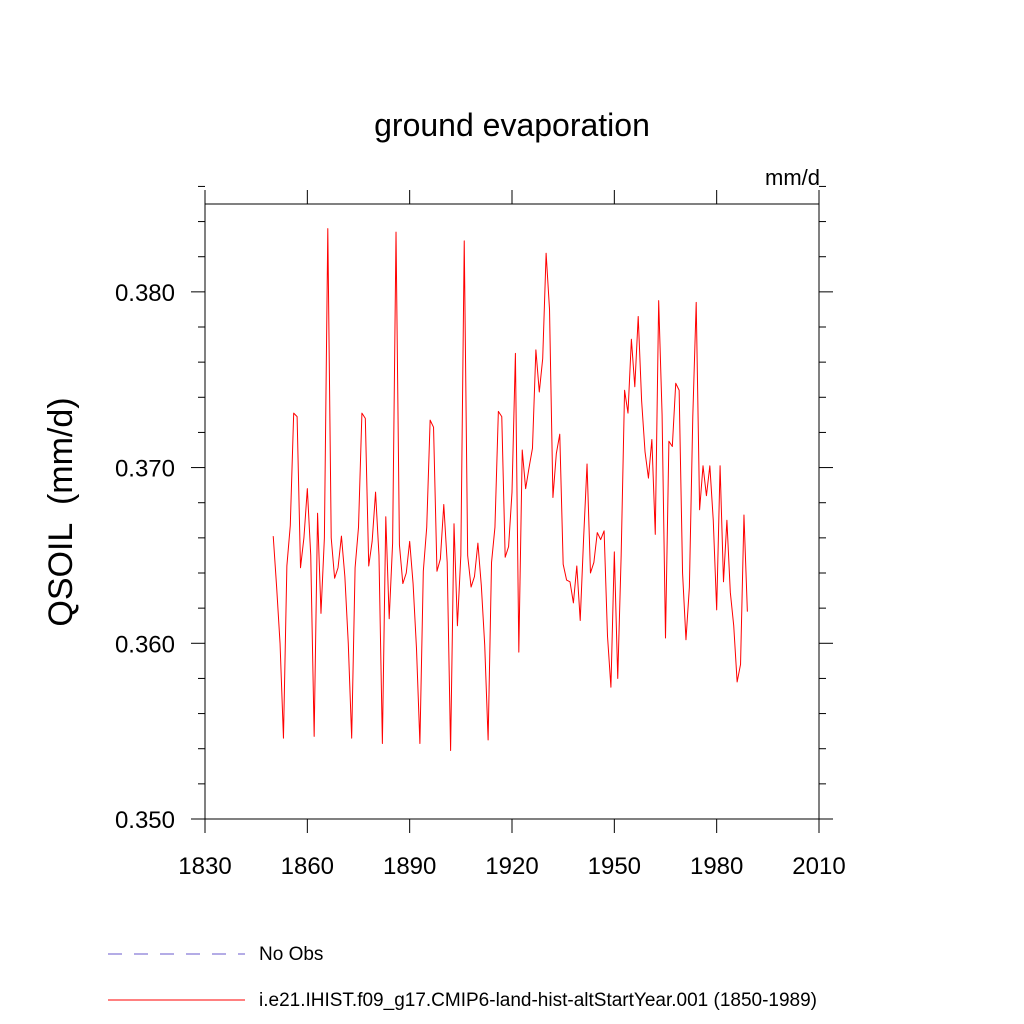 The height and width of the screenshot is (1024, 1024). Describe the element at coordinates (792, 177) in the screenshot. I see `units-label: mm/d` at that location.